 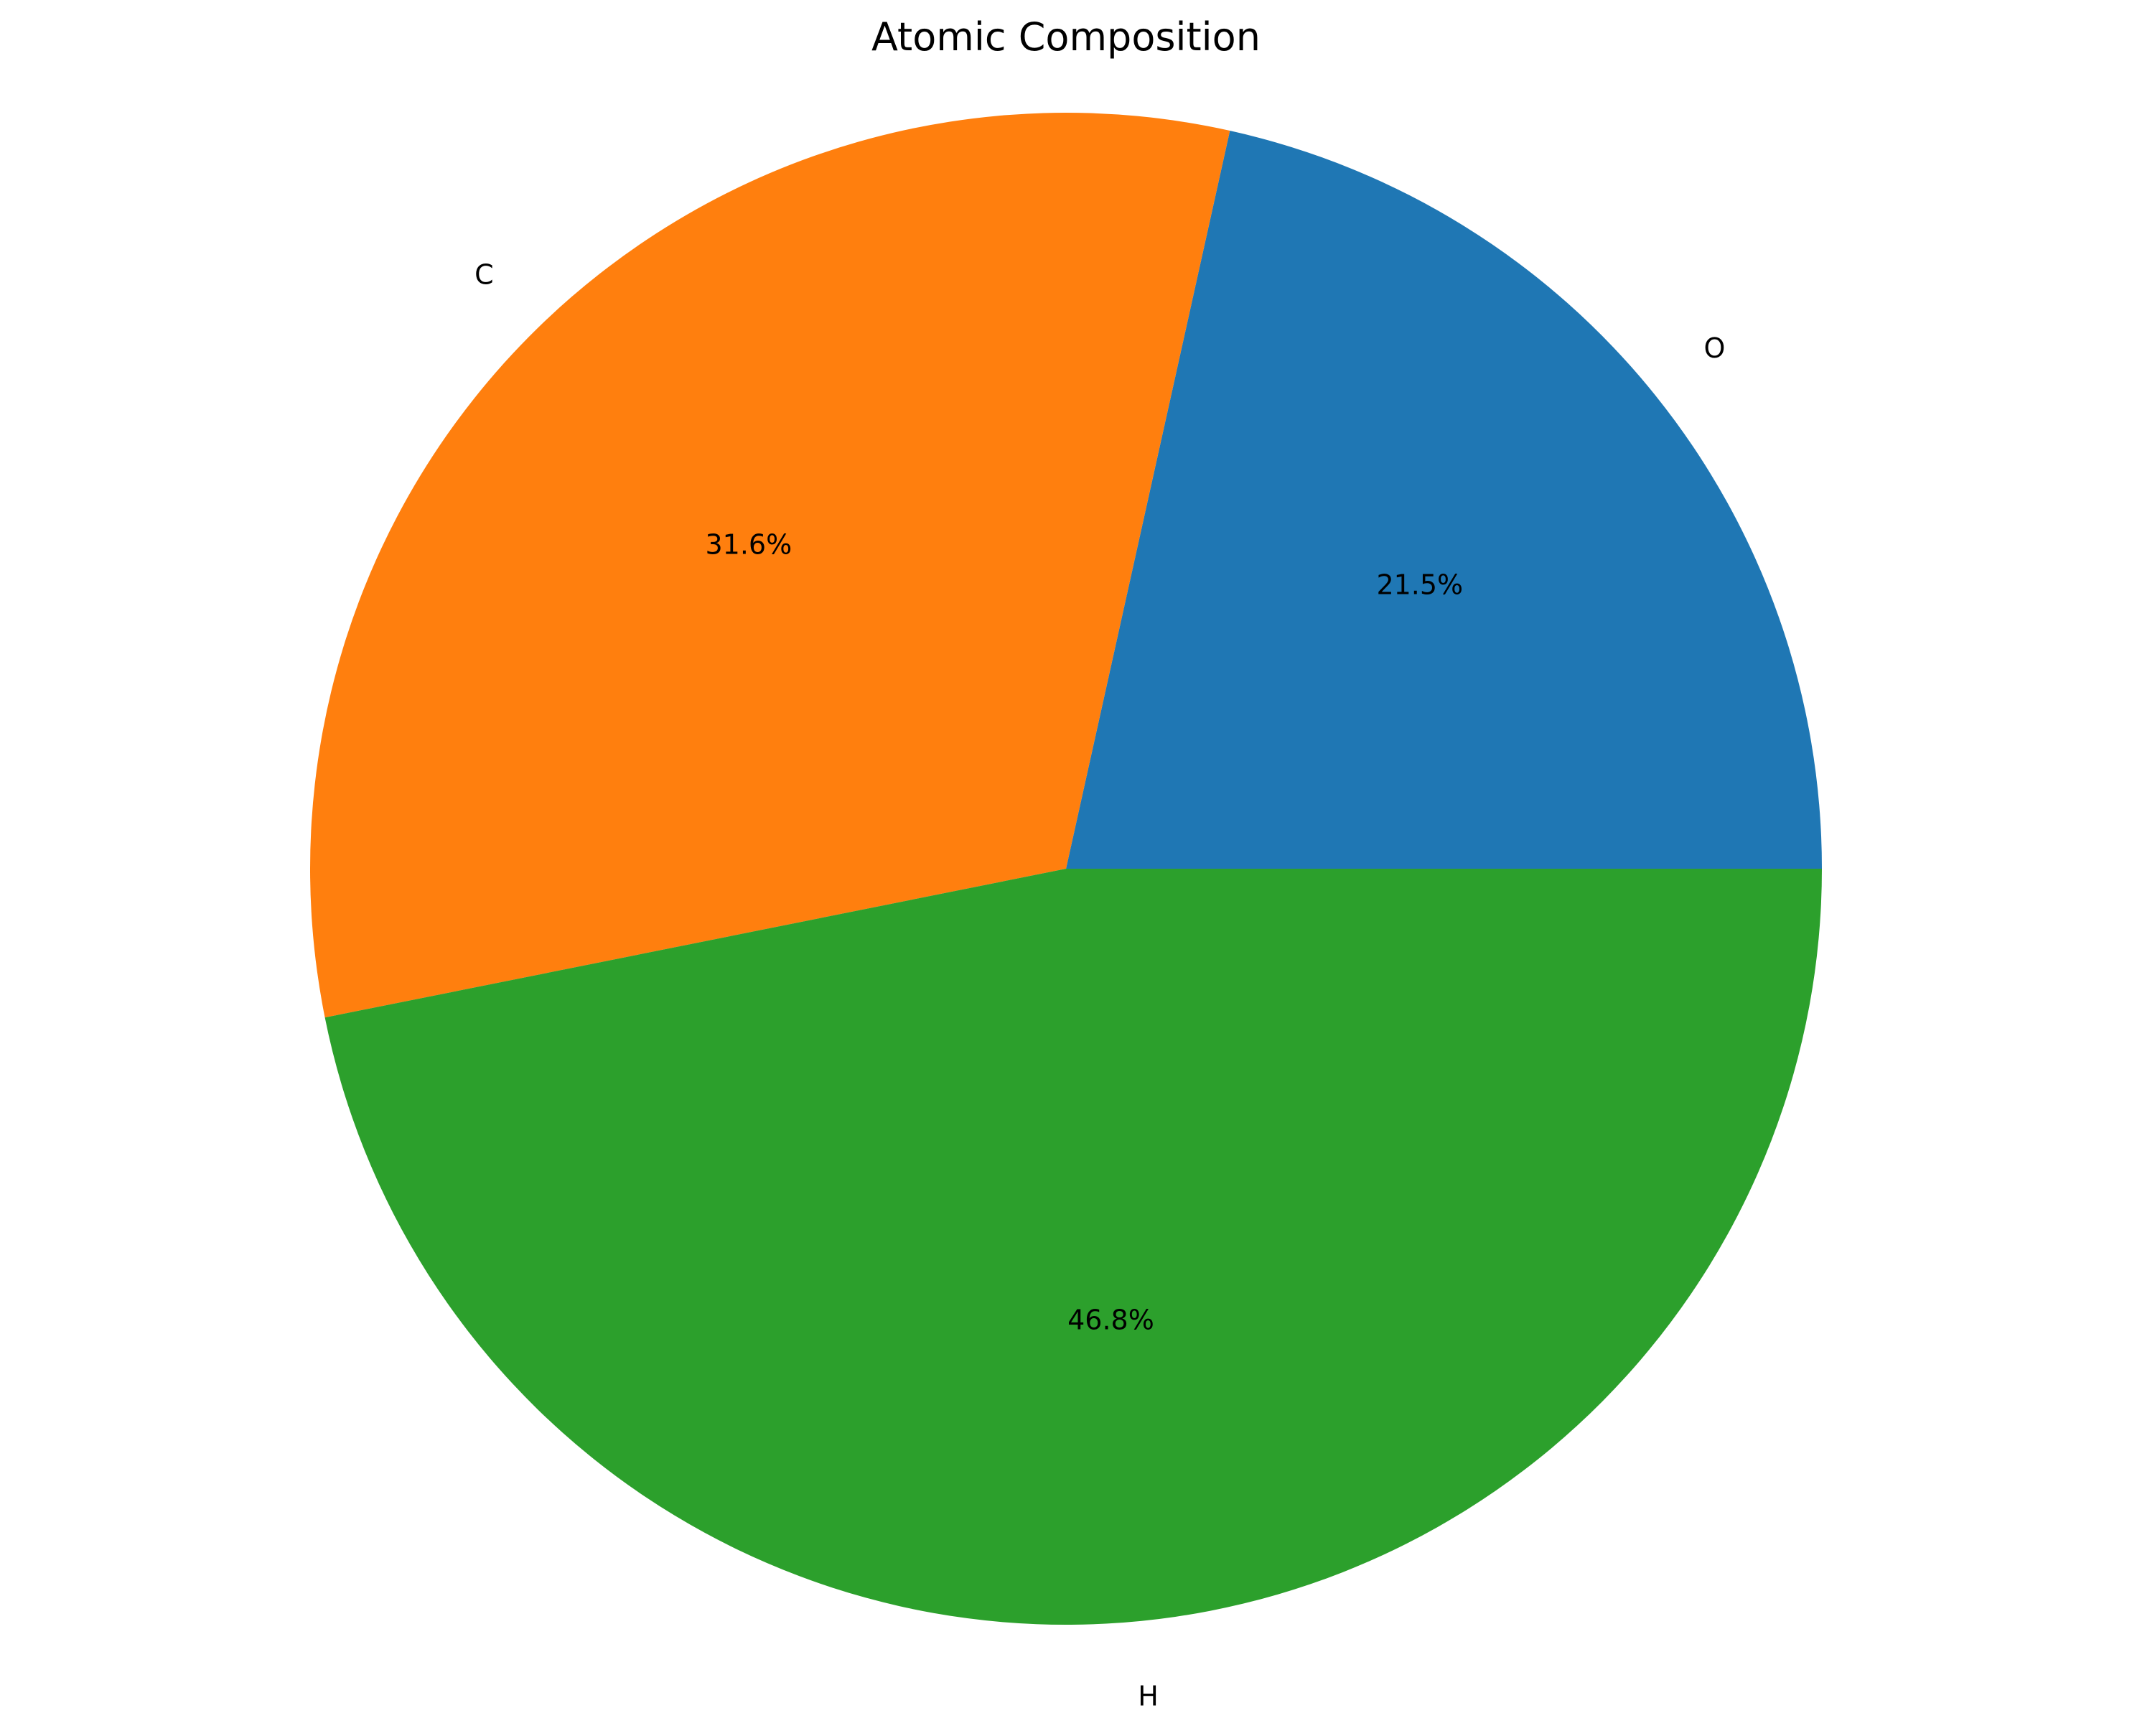 What do you see at coordinates (484, 275) in the screenshot?
I see `category-label-c: C` at bounding box center [484, 275].